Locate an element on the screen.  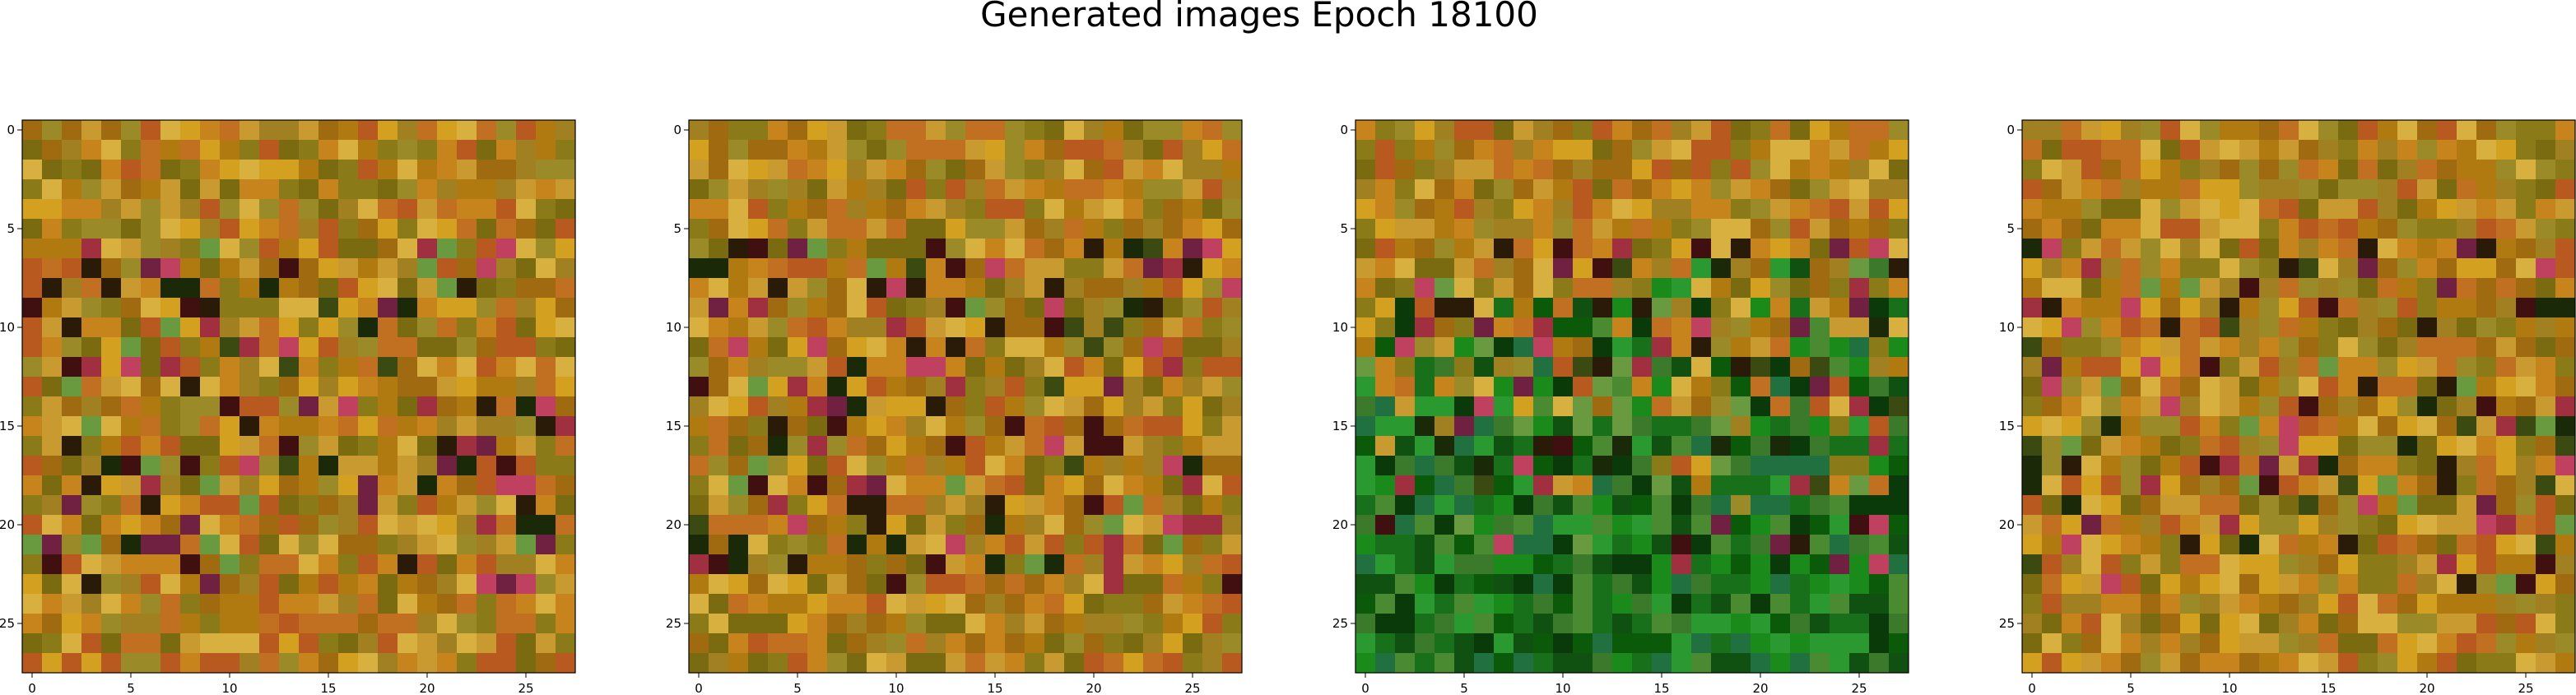
y-tick-label: 15 is located at coordinates (673, 426).